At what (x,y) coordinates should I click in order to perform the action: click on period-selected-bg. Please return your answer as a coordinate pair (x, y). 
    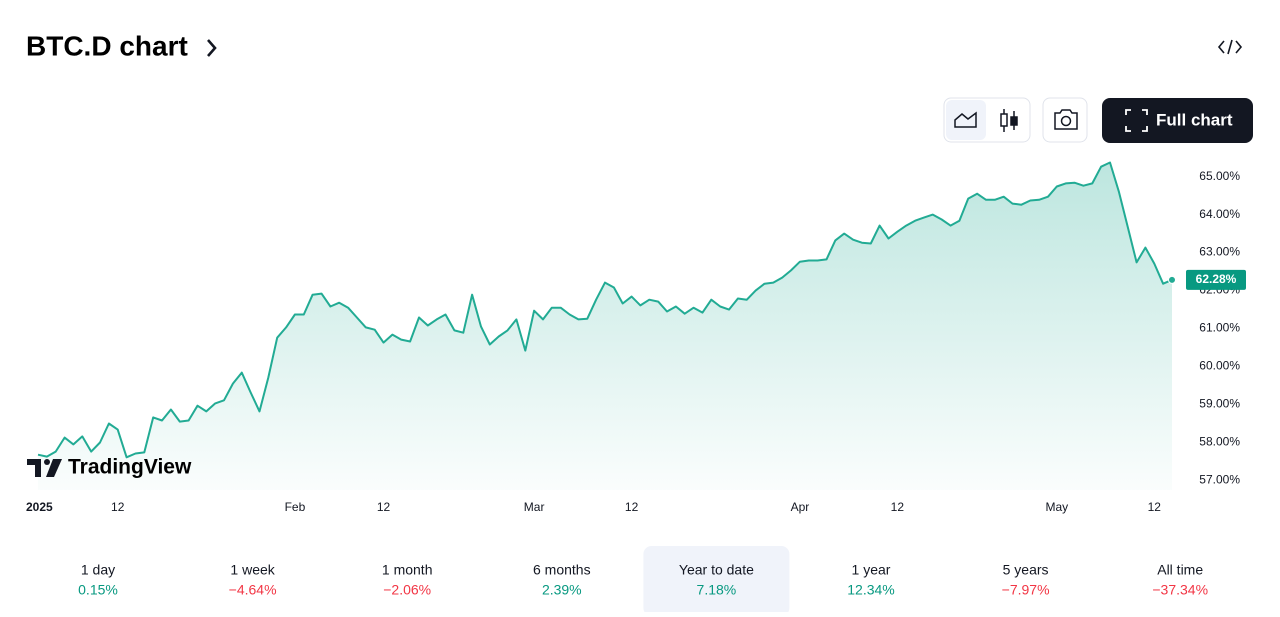
    Looking at the image, I should click on (716, 581).